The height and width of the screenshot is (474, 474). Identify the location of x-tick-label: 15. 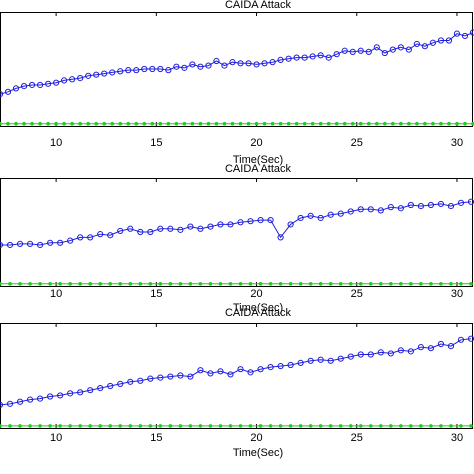
(156, 294).